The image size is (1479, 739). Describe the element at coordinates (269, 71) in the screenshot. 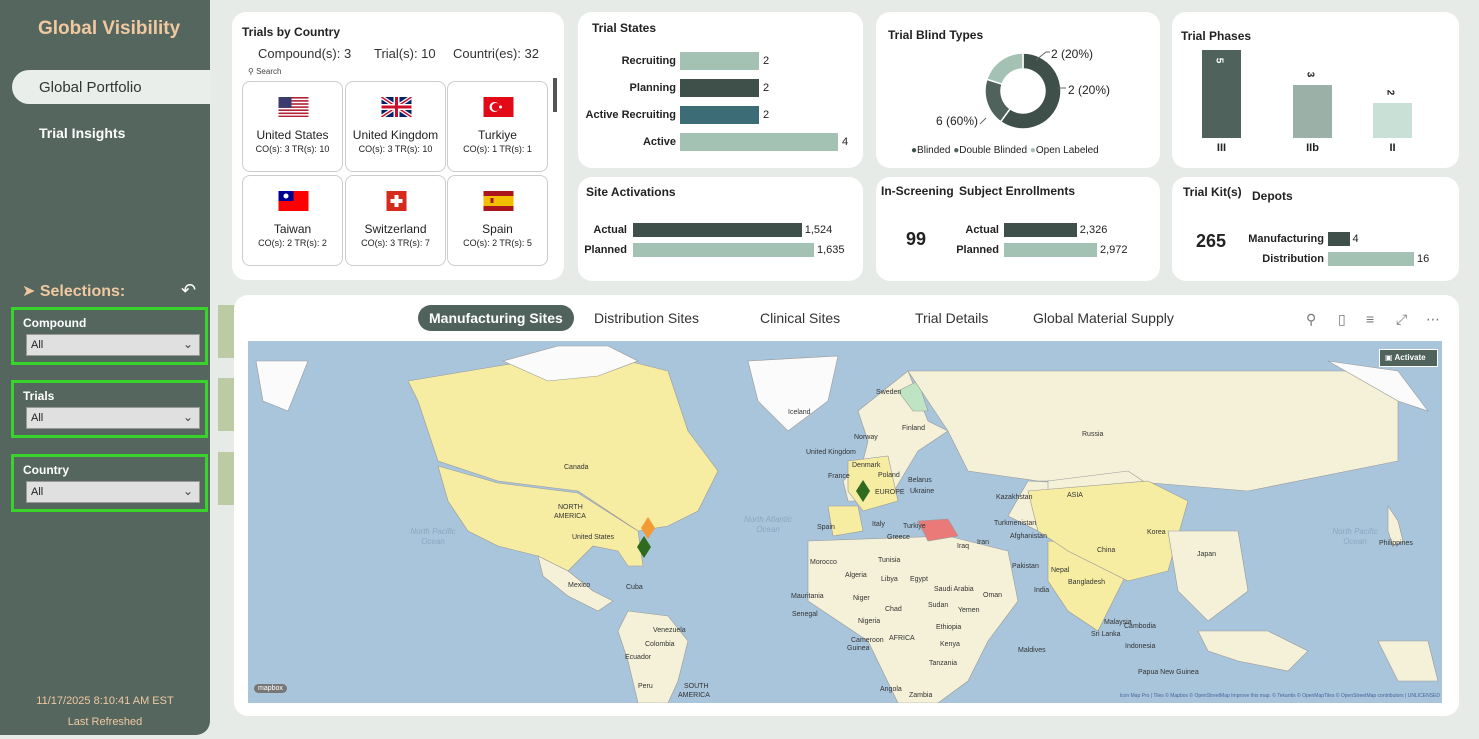

I see `search-placeholder: Search` at that location.